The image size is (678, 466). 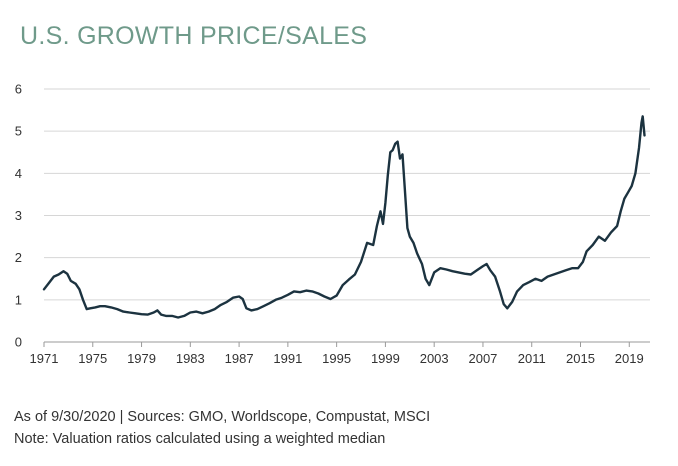 What do you see at coordinates (141, 358) in the screenshot?
I see `x-tick-label: 1979` at bounding box center [141, 358].